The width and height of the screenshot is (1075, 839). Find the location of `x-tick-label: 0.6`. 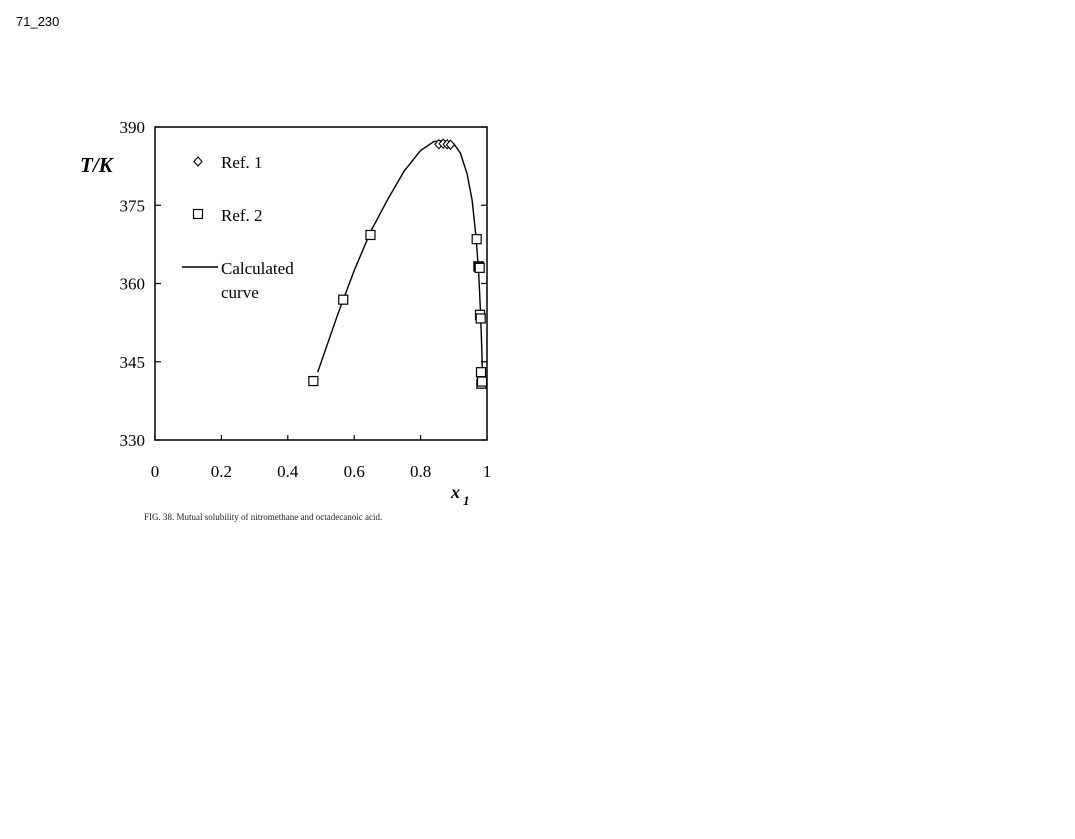

x-tick-label: 0.6 is located at coordinates (354, 471).